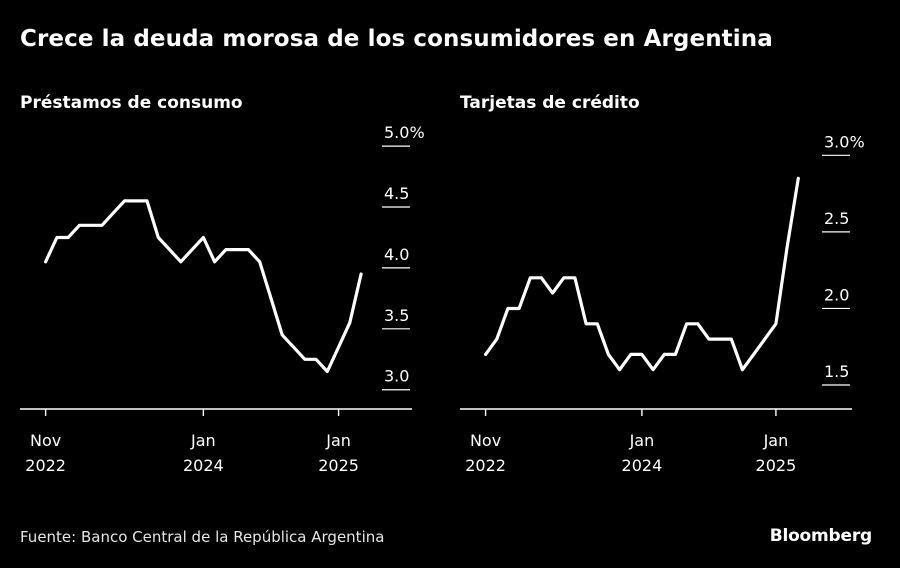 This screenshot has height=568, width=900. Describe the element at coordinates (338, 465) in the screenshot. I see `prestamos-x-tick-label-2-b: 2025` at that location.